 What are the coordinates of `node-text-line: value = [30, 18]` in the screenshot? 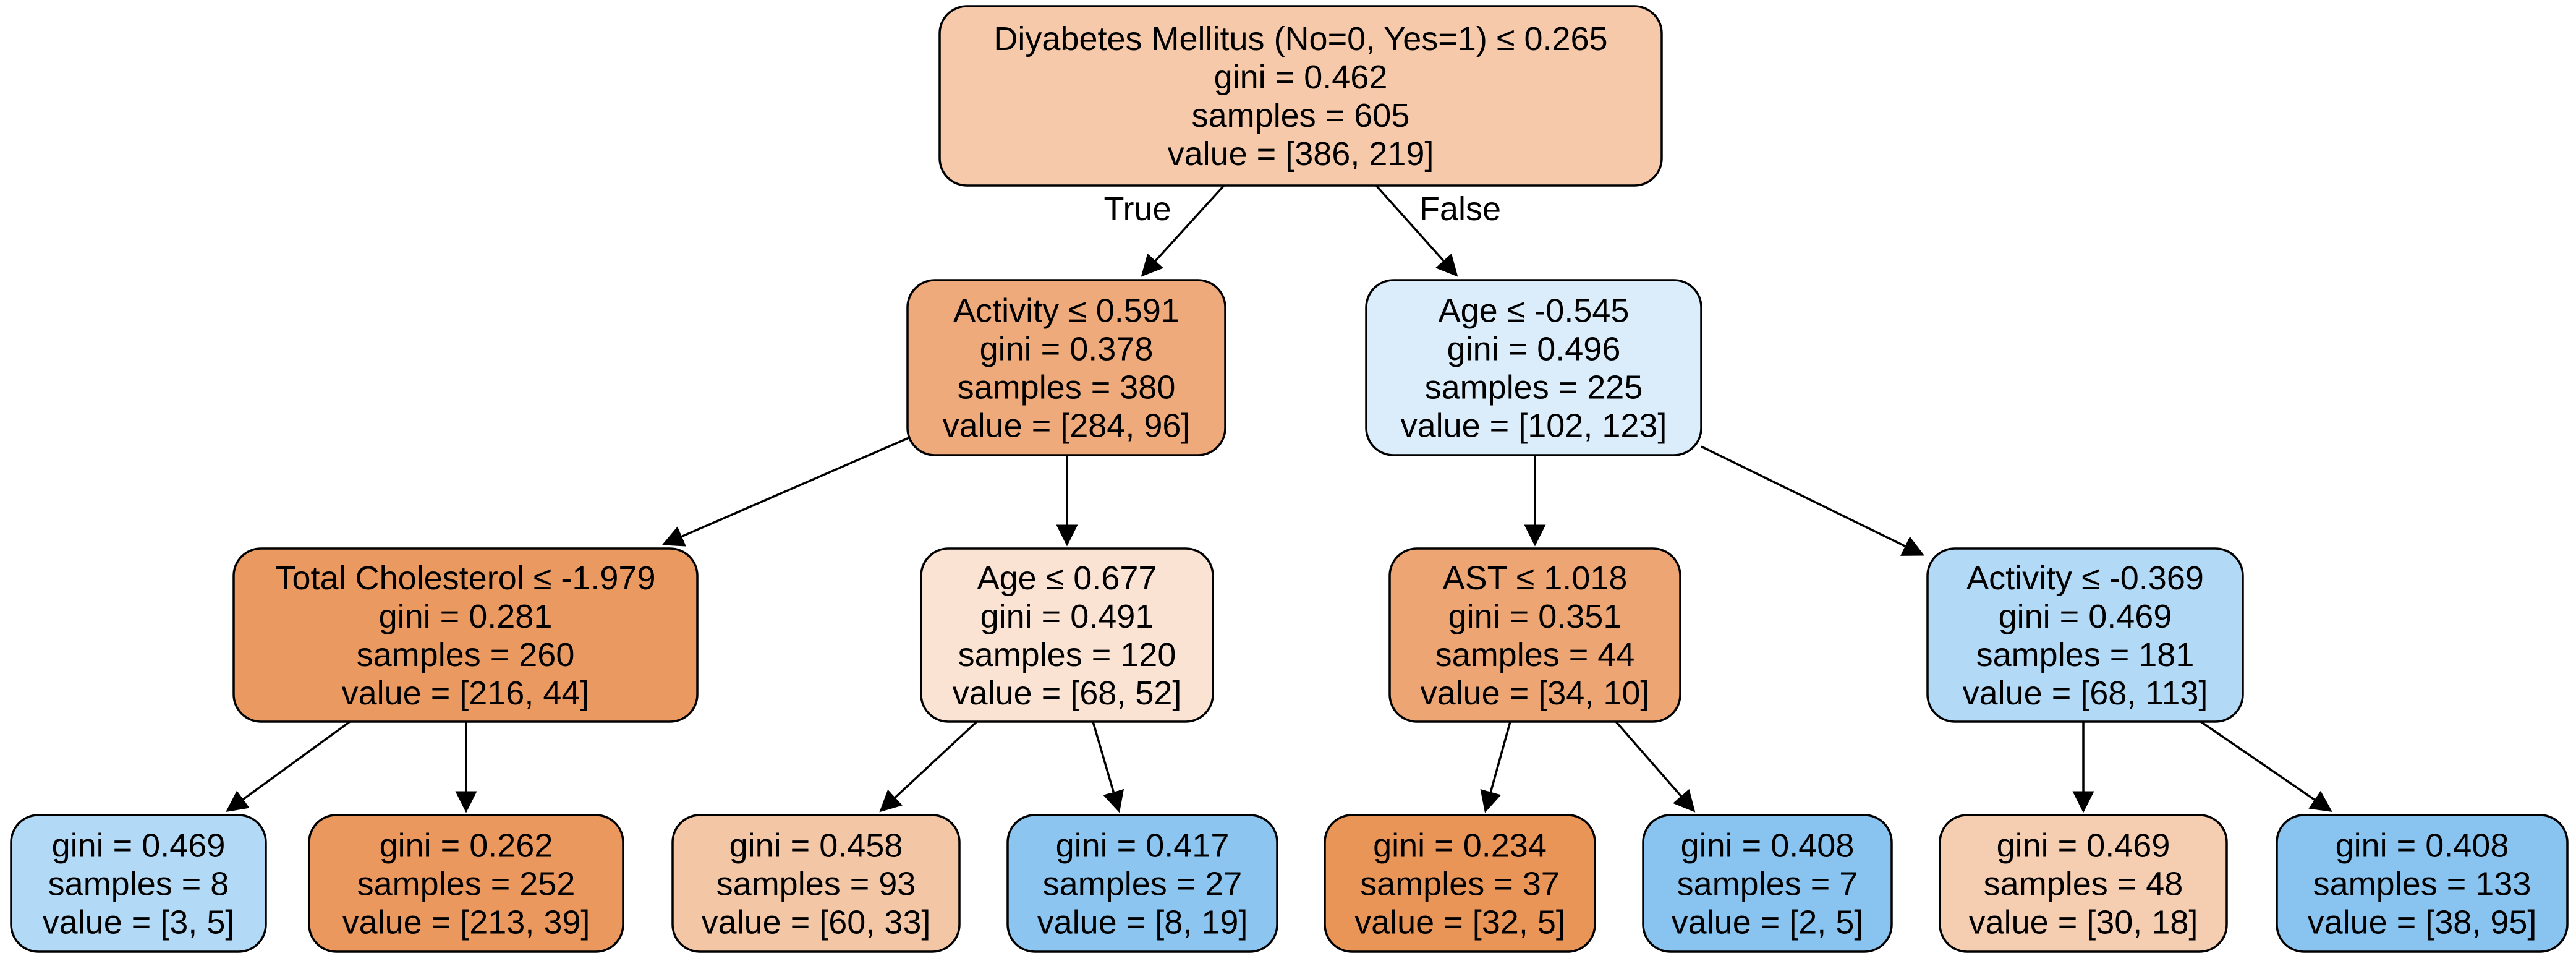 It's located at (2083, 922).